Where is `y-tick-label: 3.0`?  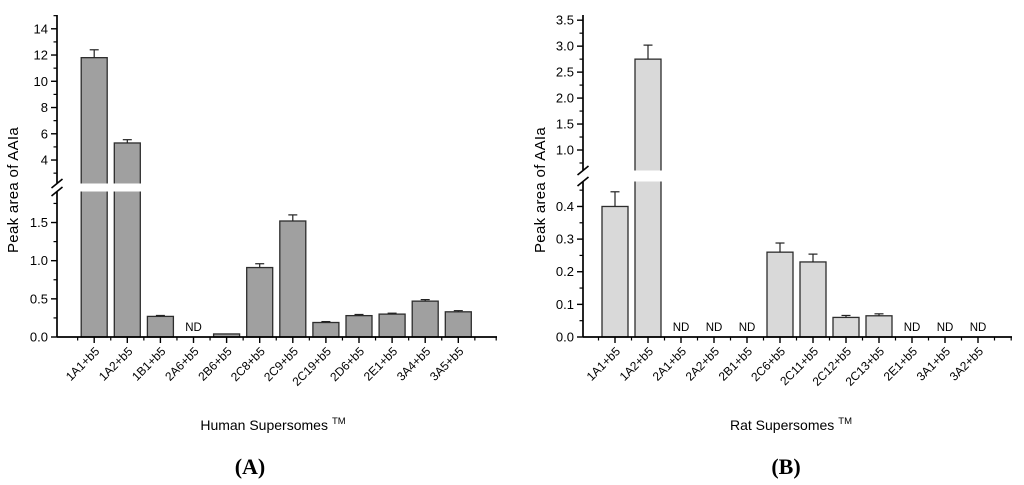
y-tick-label: 3.0 is located at coordinates (565, 46).